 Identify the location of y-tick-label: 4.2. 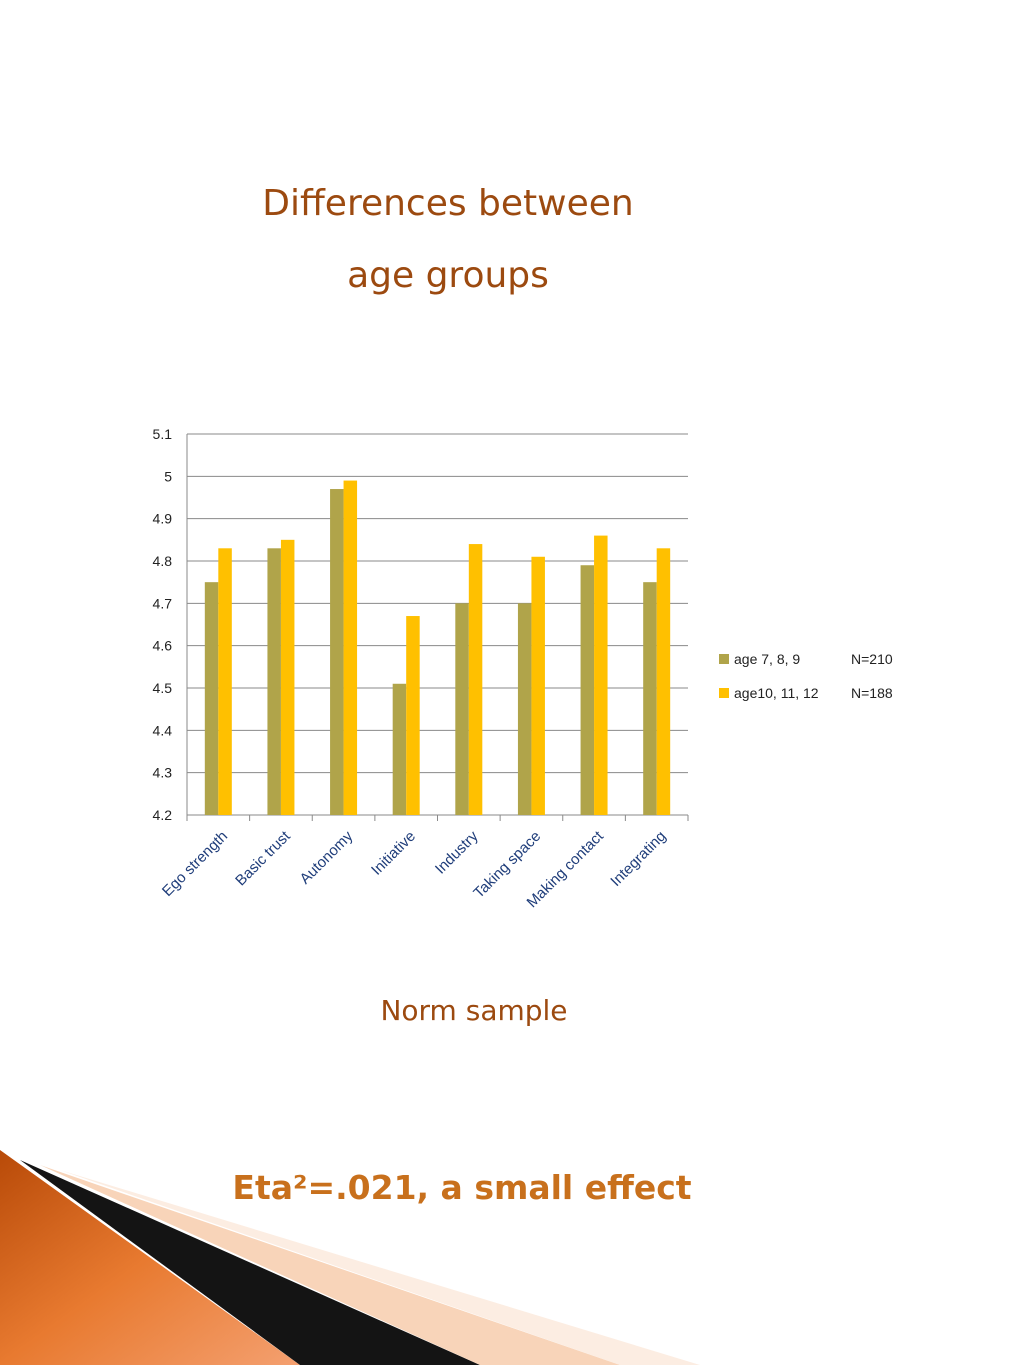
(163, 815).